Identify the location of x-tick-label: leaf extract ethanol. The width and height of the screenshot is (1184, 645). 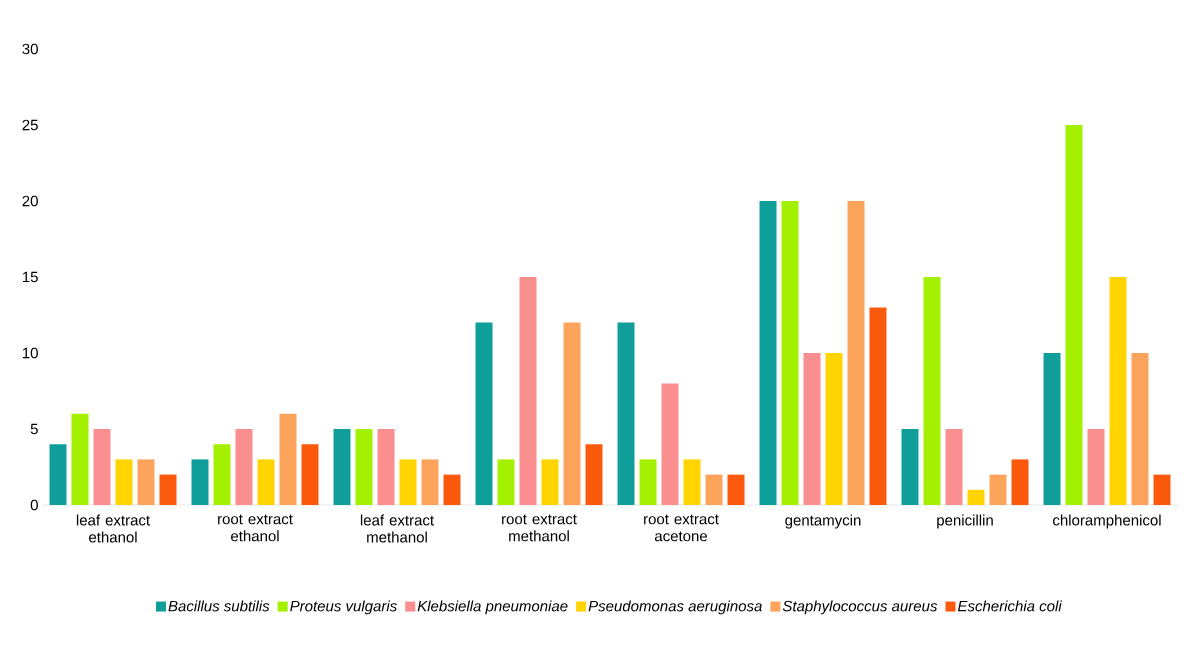
(113, 528).